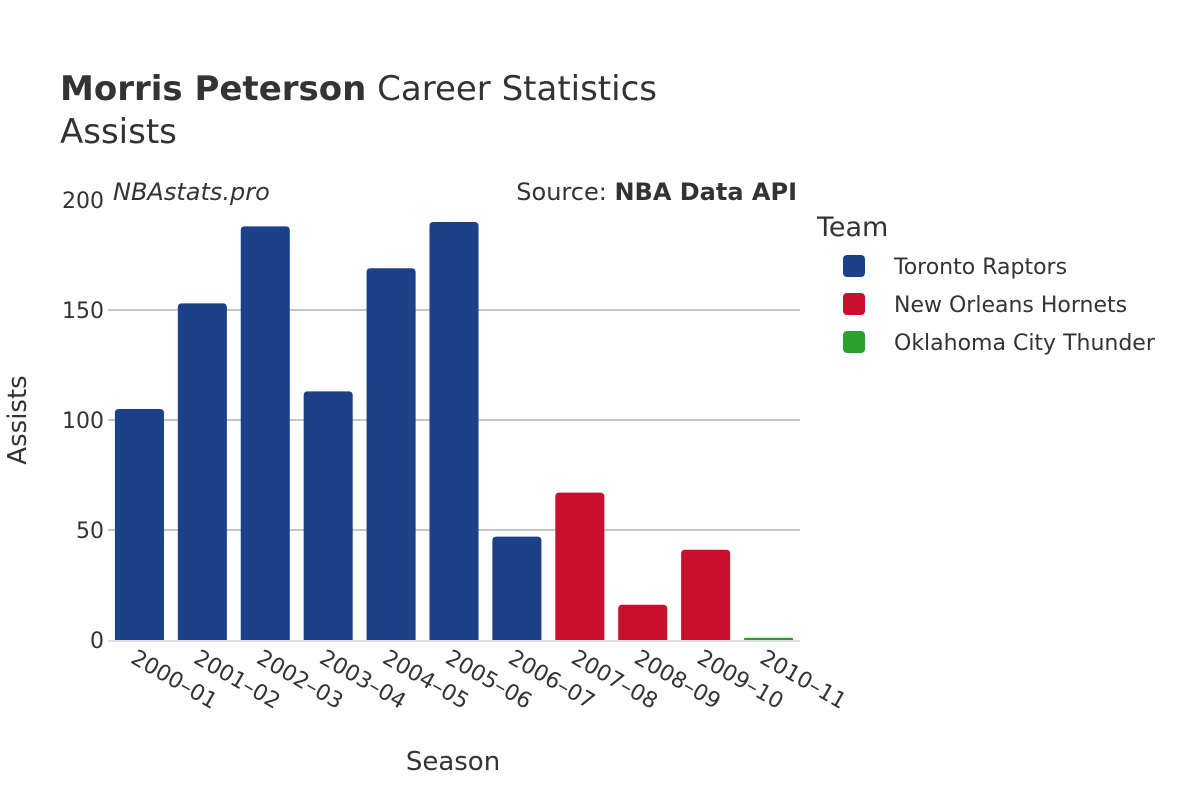 The height and width of the screenshot is (800, 1200). What do you see at coordinates (139, 524) in the screenshot?
I see `bar-toronto-raptors-2000–01` at bounding box center [139, 524].